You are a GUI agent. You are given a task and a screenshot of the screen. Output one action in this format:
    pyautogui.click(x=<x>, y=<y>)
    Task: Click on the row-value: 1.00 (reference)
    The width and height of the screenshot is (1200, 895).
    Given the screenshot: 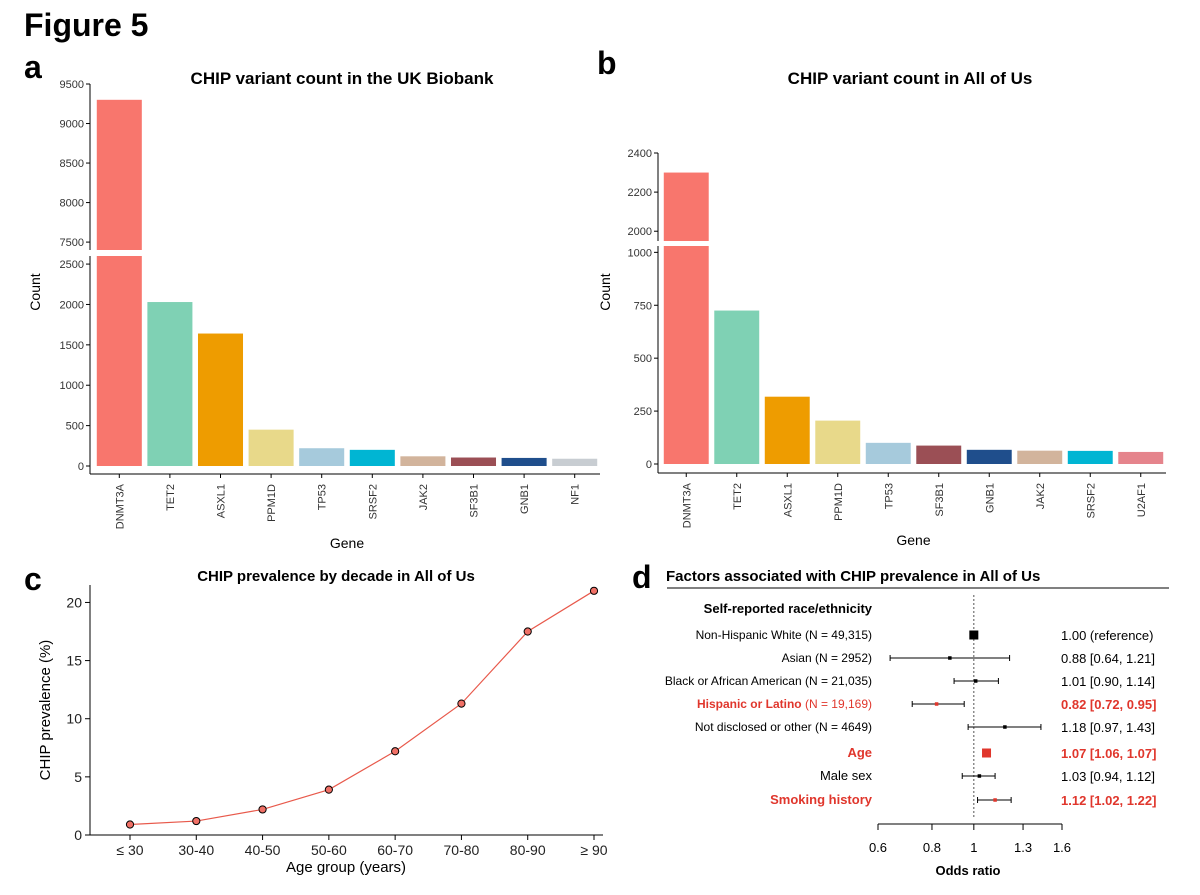 What is the action you would take?
    pyautogui.click(x=1107, y=635)
    